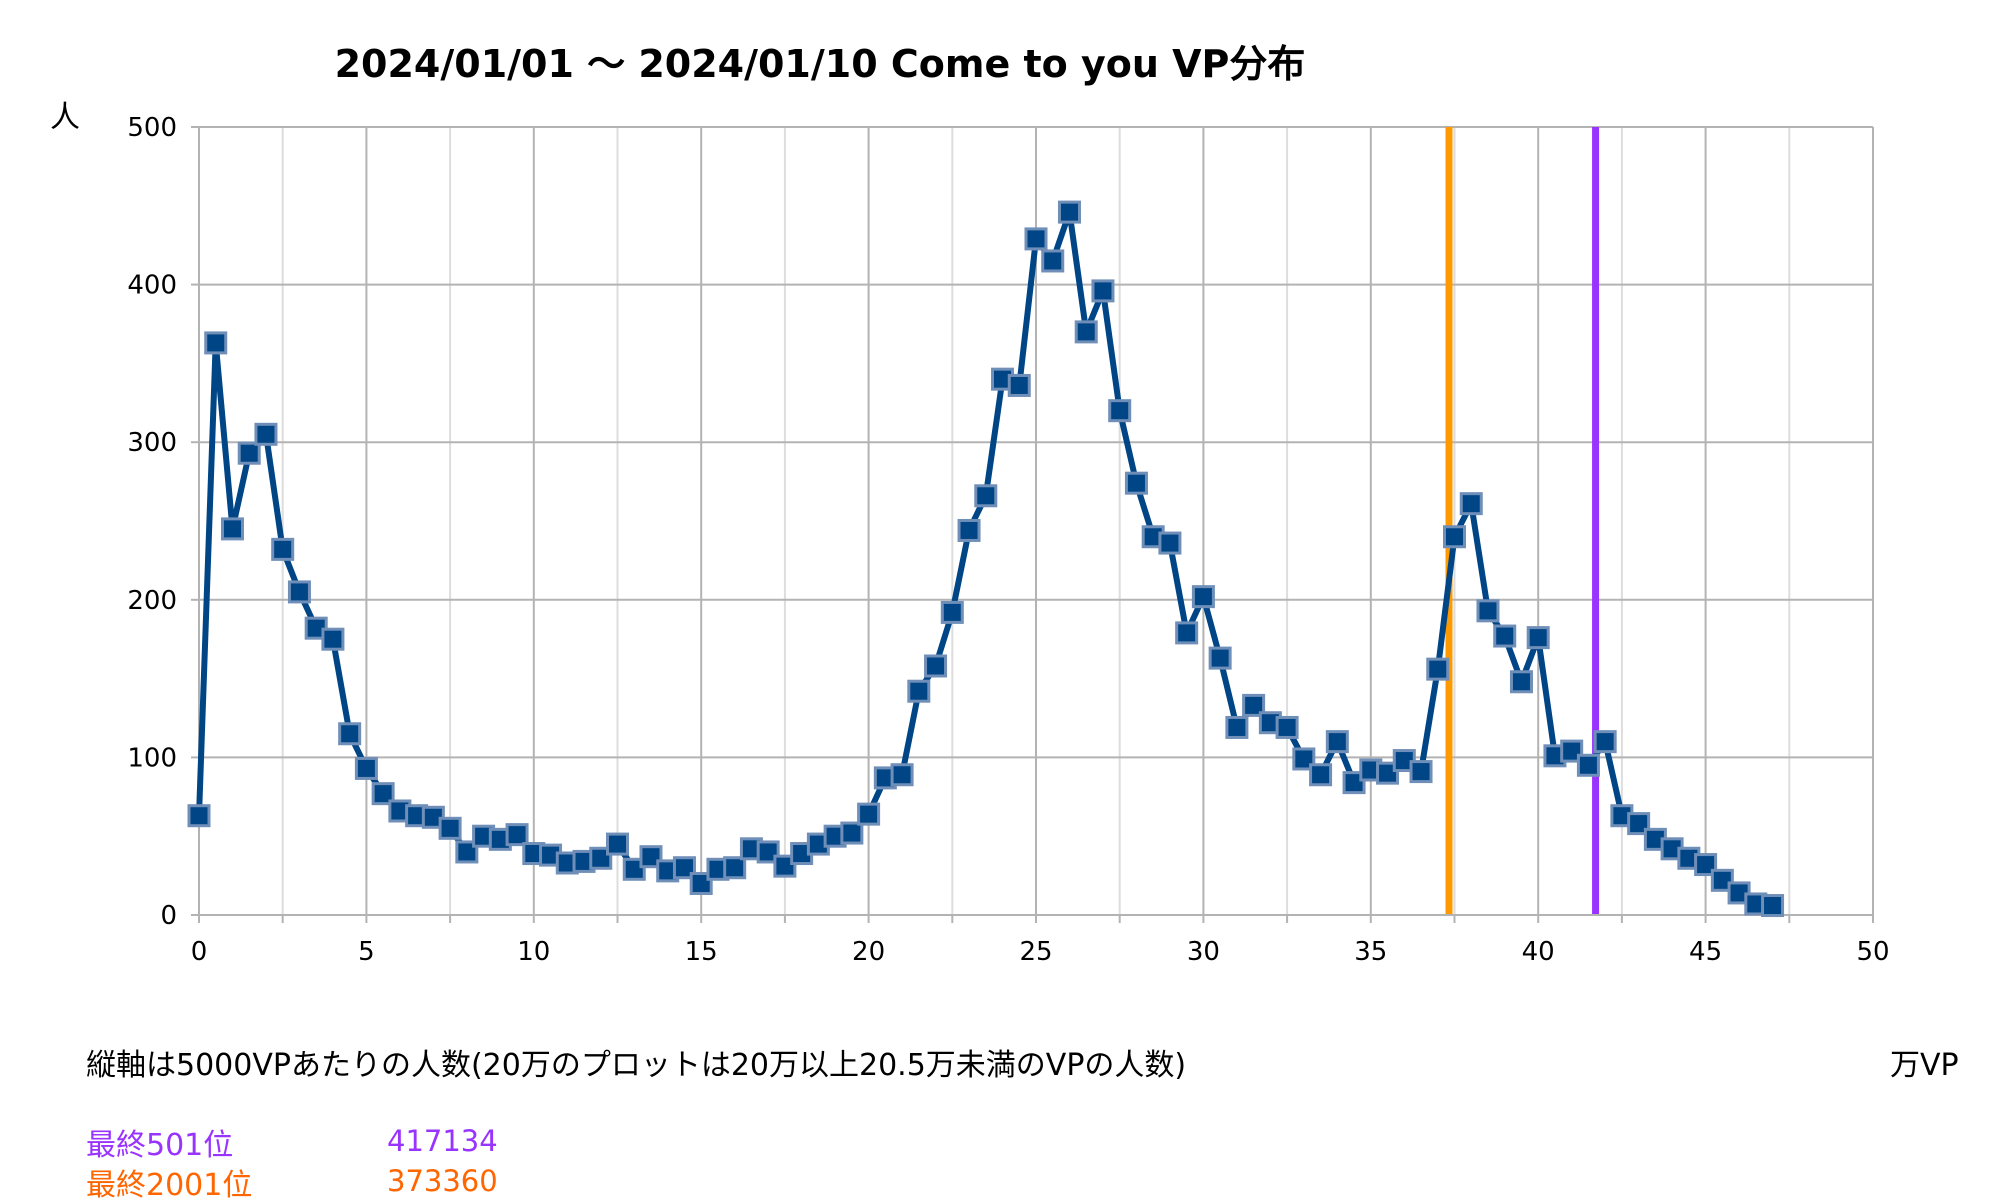 The image size is (2000, 1204). Describe the element at coordinates (868, 952) in the screenshot. I see `x-tick-label: 20` at that location.